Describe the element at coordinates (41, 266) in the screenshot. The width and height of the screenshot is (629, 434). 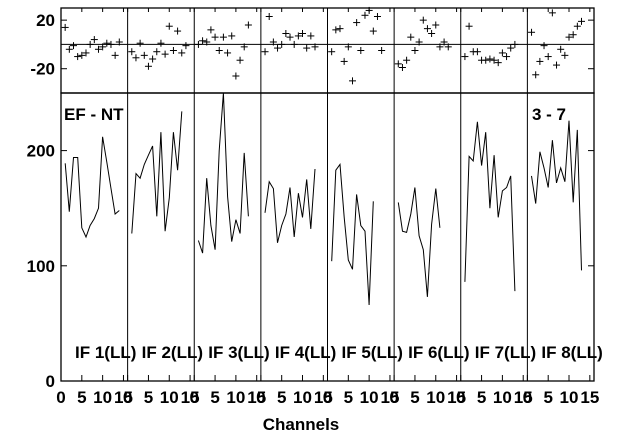
I see `amp-y-tick-label: 100` at that location.